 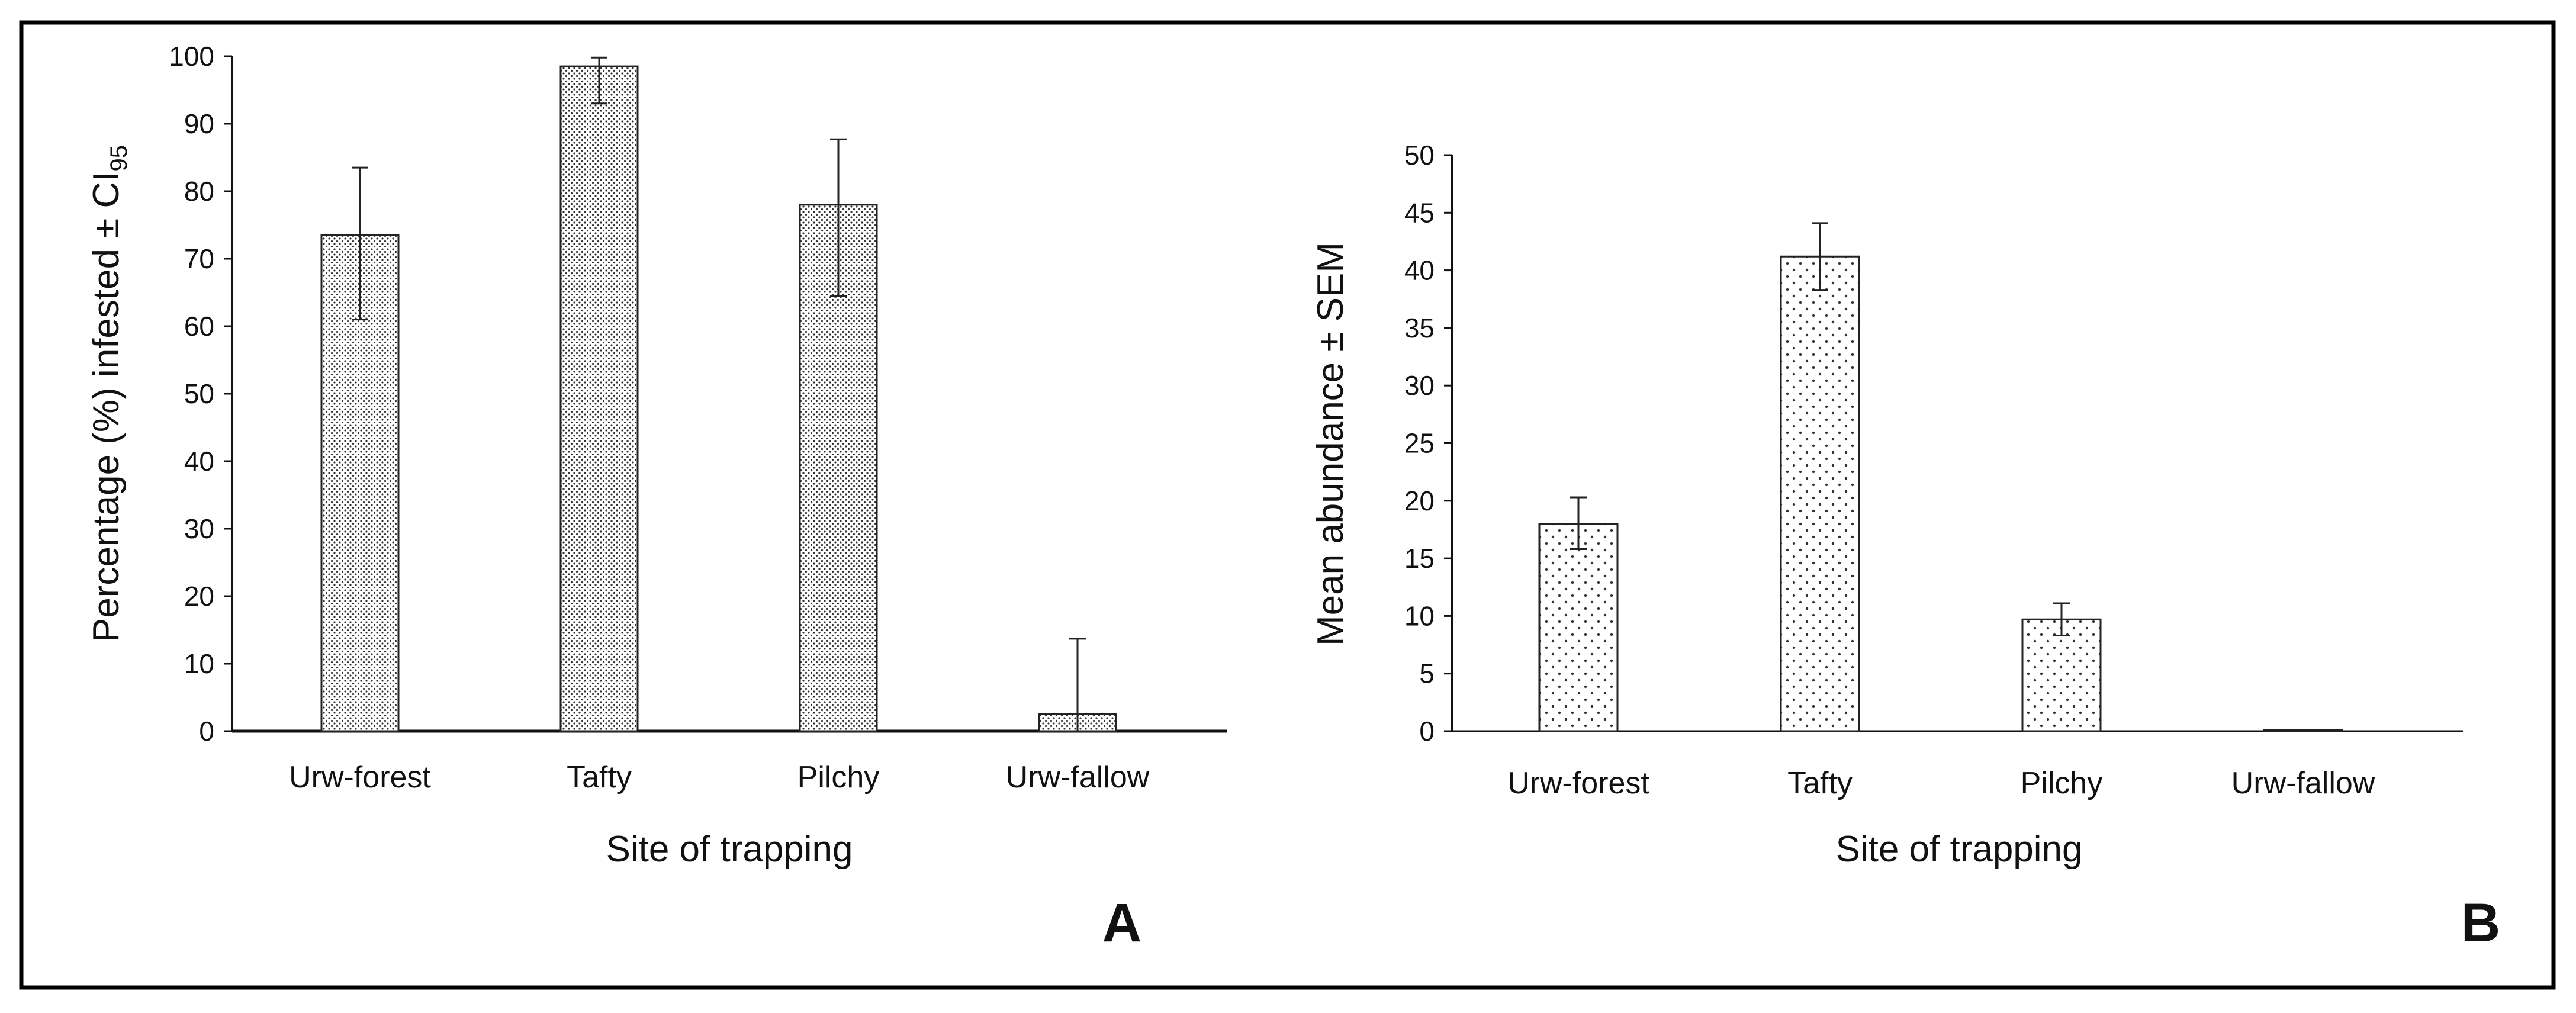 What do you see at coordinates (192, 56) in the screenshot?
I see `y-tick-label: 100` at bounding box center [192, 56].